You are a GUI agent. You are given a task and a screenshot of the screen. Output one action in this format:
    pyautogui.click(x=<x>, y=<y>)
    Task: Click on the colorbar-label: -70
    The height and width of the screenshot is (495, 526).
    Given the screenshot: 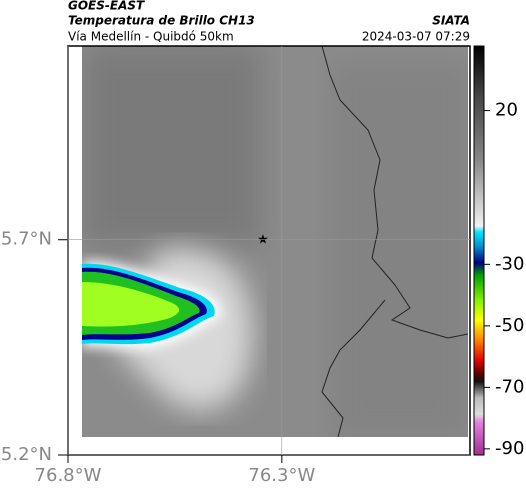 What is the action you would take?
    pyautogui.click(x=509, y=386)
    